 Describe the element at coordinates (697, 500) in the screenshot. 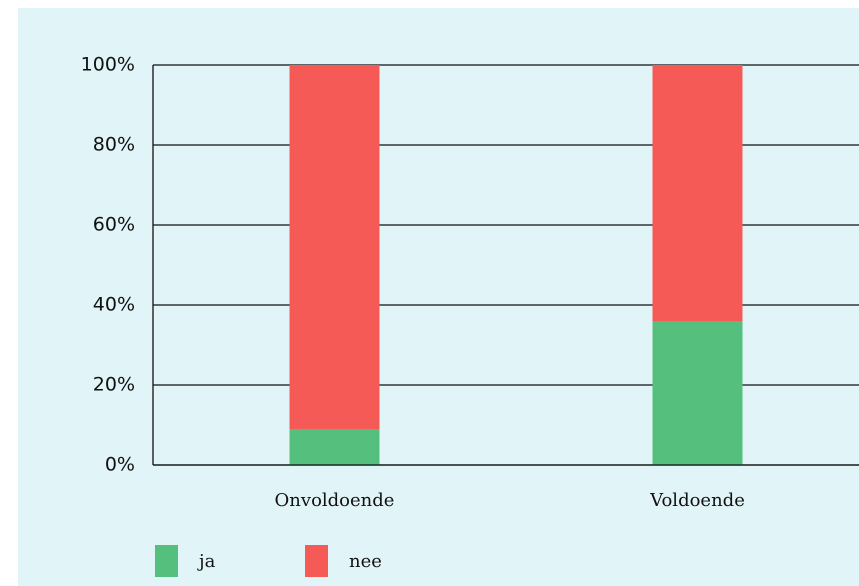

I see `x-tick-label: Voldoende` at that location.